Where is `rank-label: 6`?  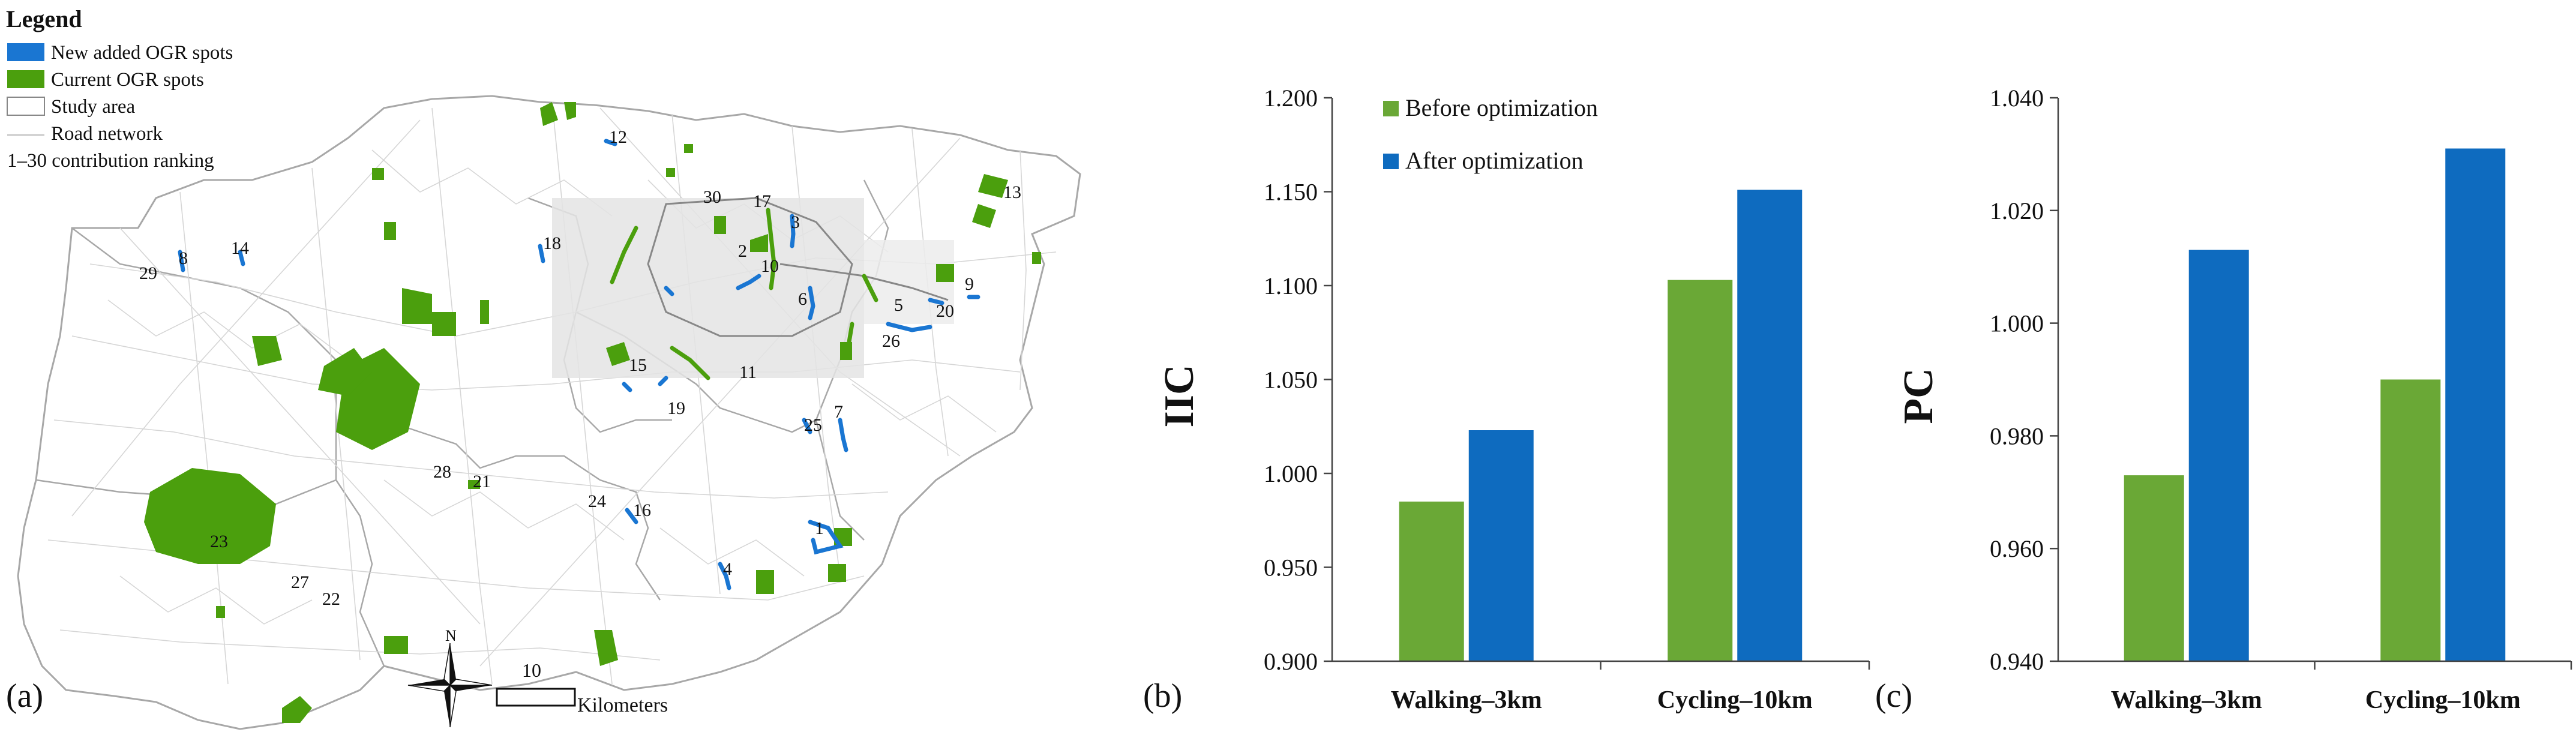
rank-label: 6 is located at coordinates (802, 299).